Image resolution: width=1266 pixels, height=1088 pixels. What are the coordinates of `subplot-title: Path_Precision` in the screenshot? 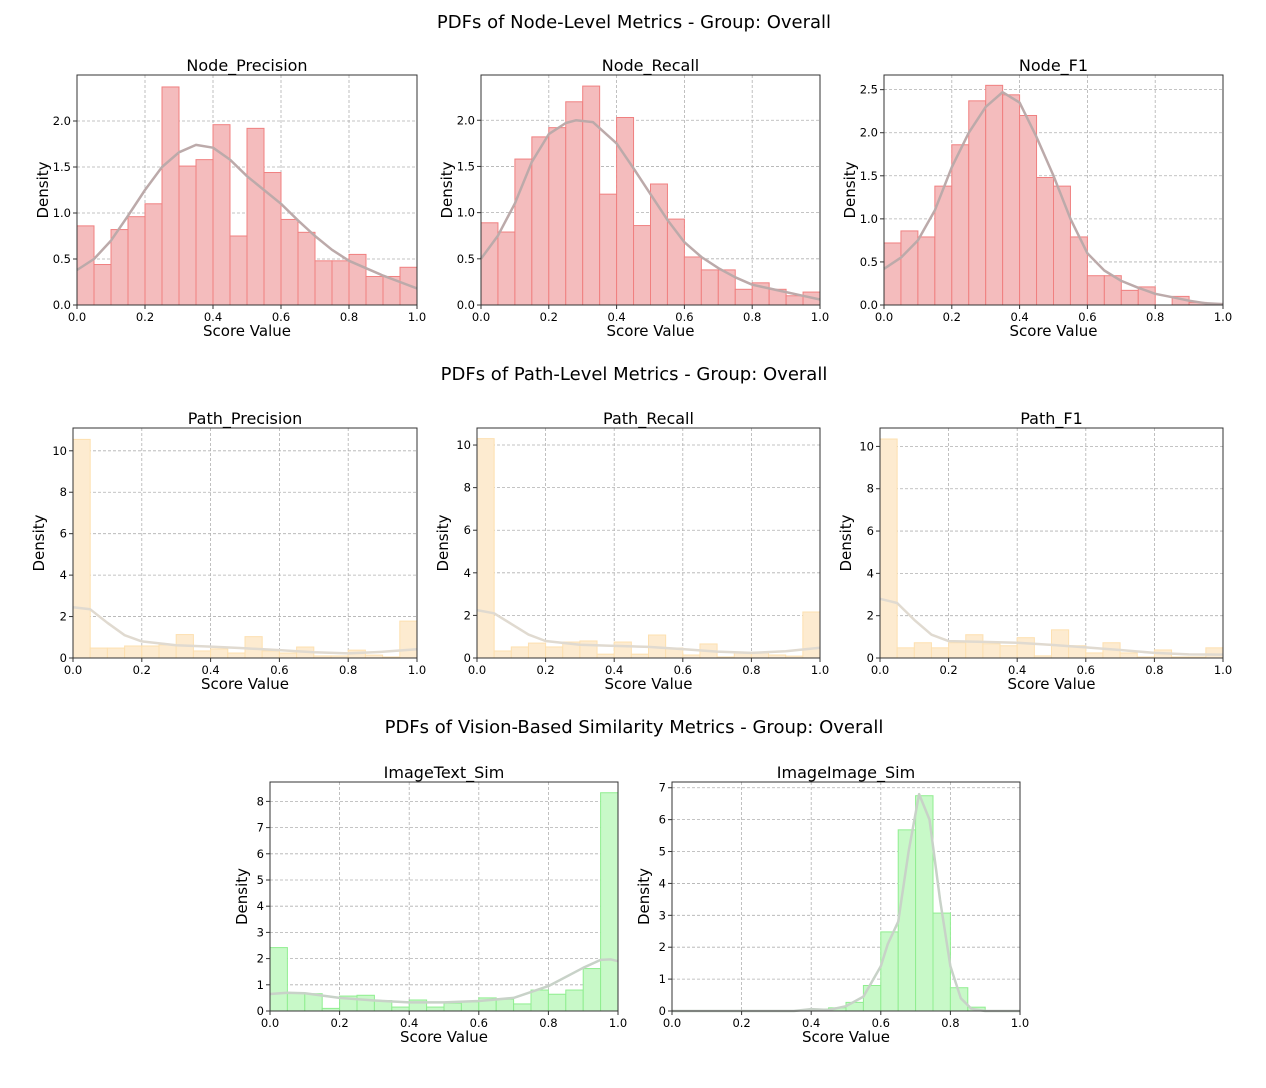 It's located at (245, 419).